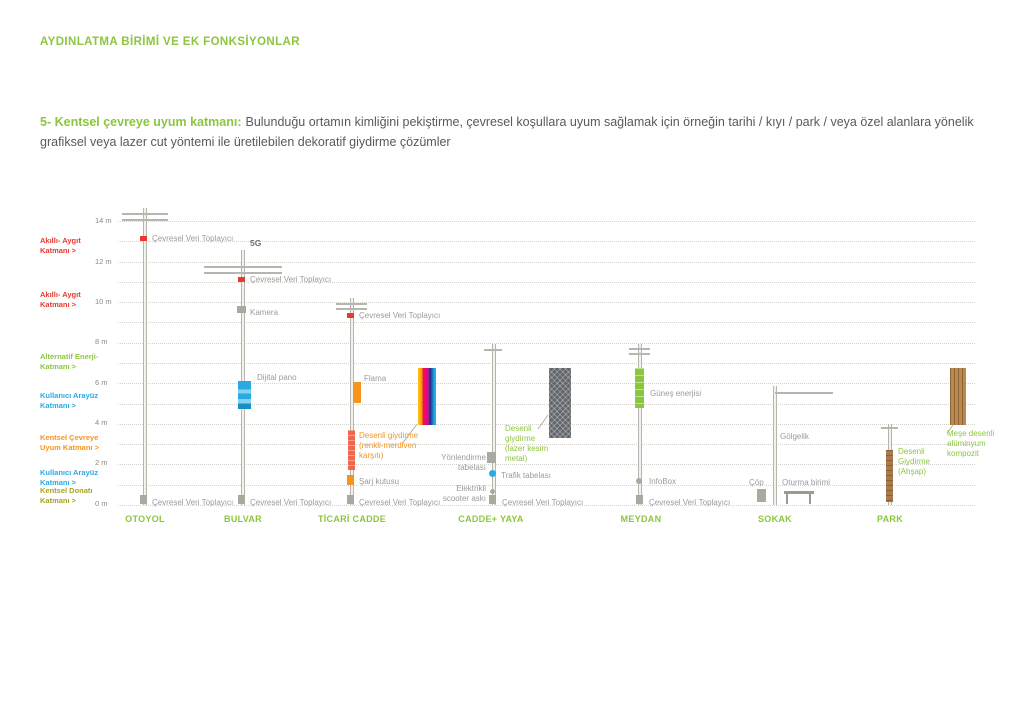 The width and height of the screenshot is (1024, 717). What do you see at coordinates (357, 392) in the screenshot?
I see `flag-banner-icon` at bounding box center [357, 392].